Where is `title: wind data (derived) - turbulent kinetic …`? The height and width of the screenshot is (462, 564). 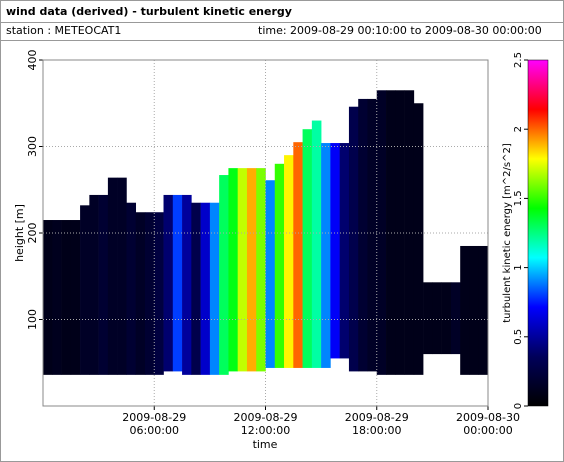
title: wind data (derived) - turbulent kinetic … is located at coordinates (149, 11).